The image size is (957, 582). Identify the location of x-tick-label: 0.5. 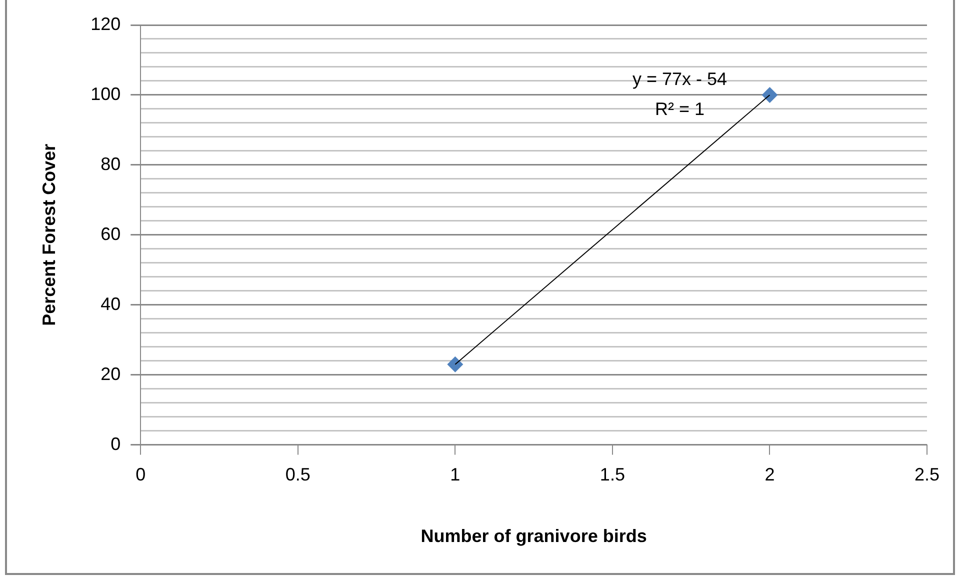
(297, 474).